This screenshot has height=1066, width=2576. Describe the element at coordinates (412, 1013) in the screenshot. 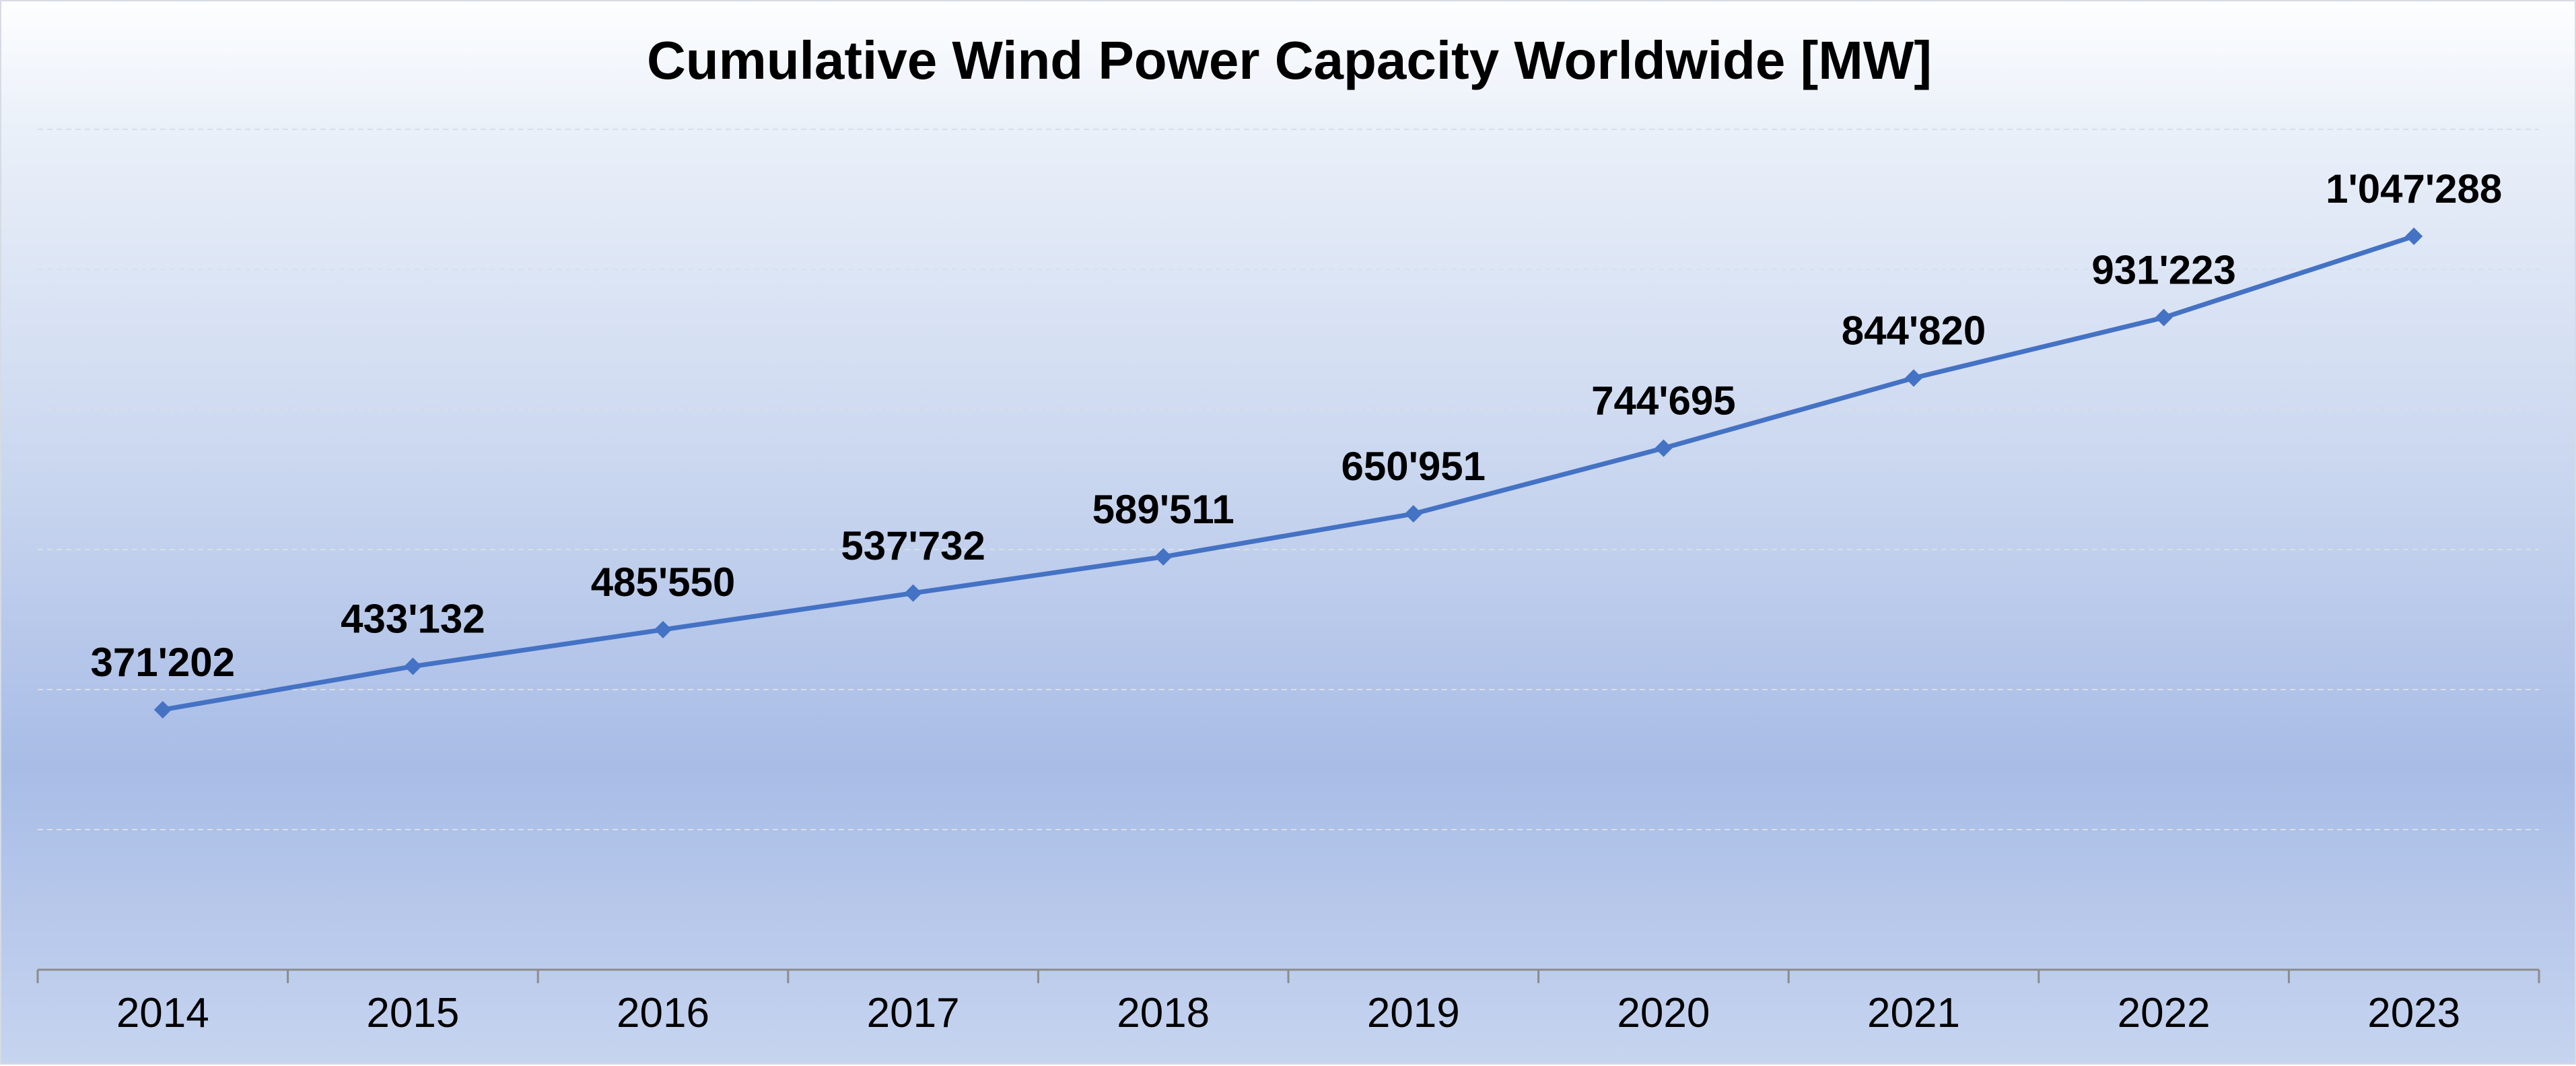

I see `x-tick-label: 2015` at that location.